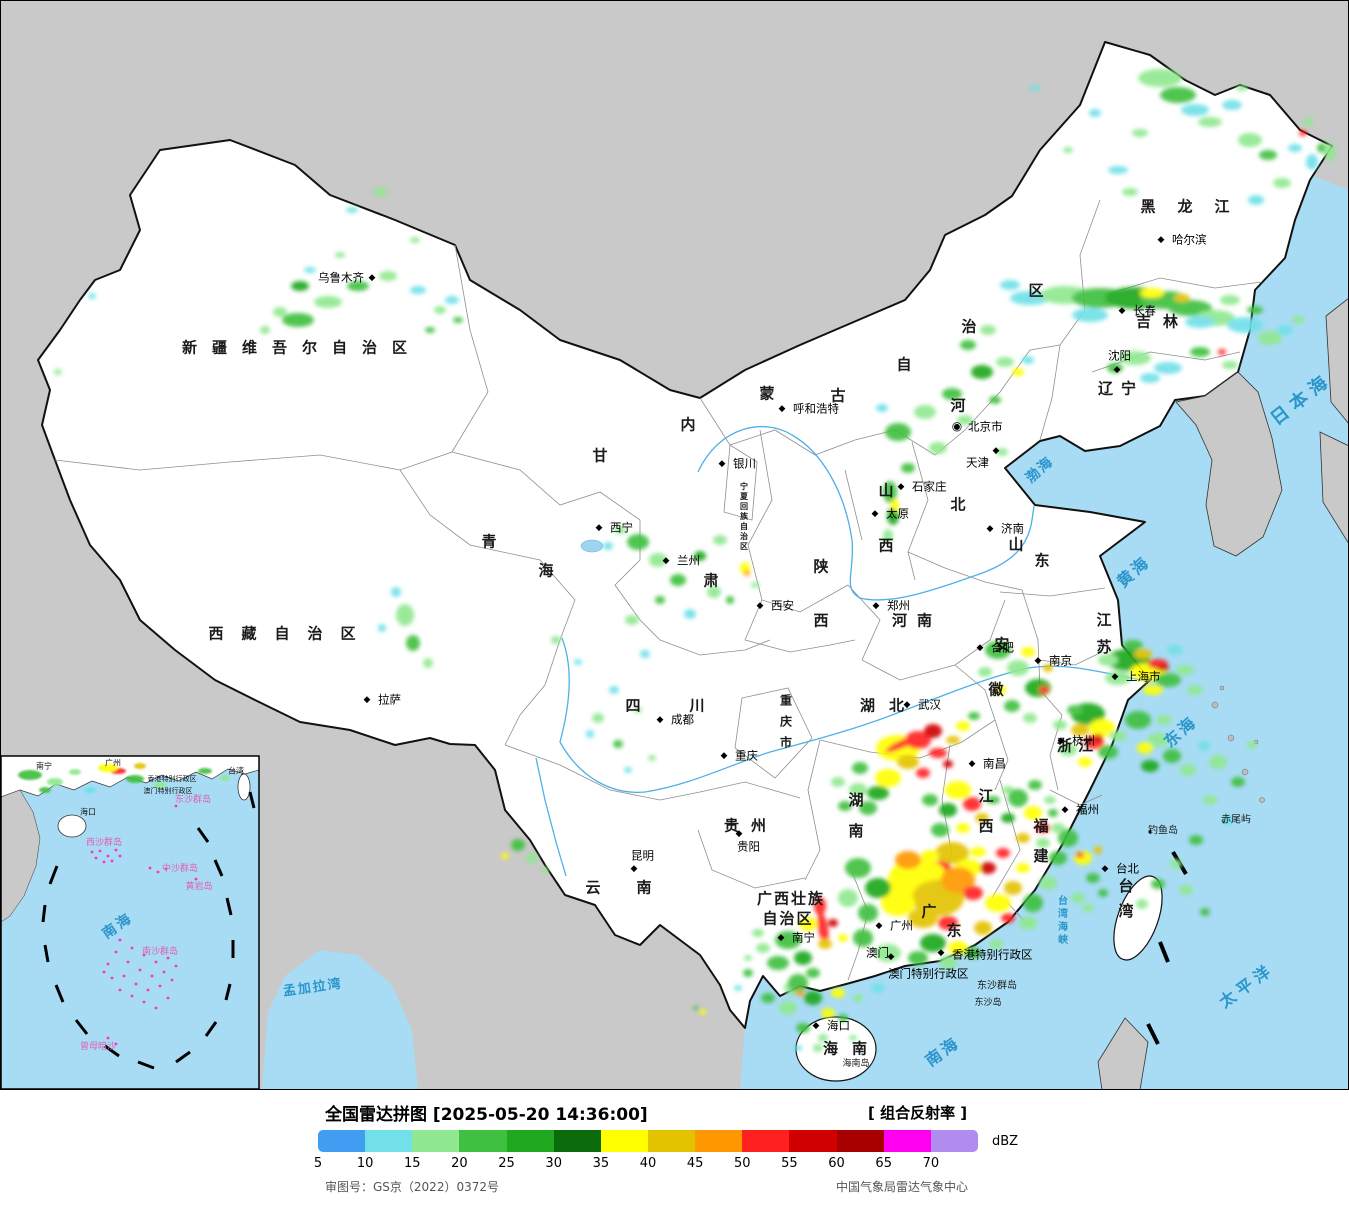 This screenshot has width=1349, height=1208. What do you see at coordinates (244, 787) in the screenshot?
I see `inset-taiwan` at bounding box center [244, 787].